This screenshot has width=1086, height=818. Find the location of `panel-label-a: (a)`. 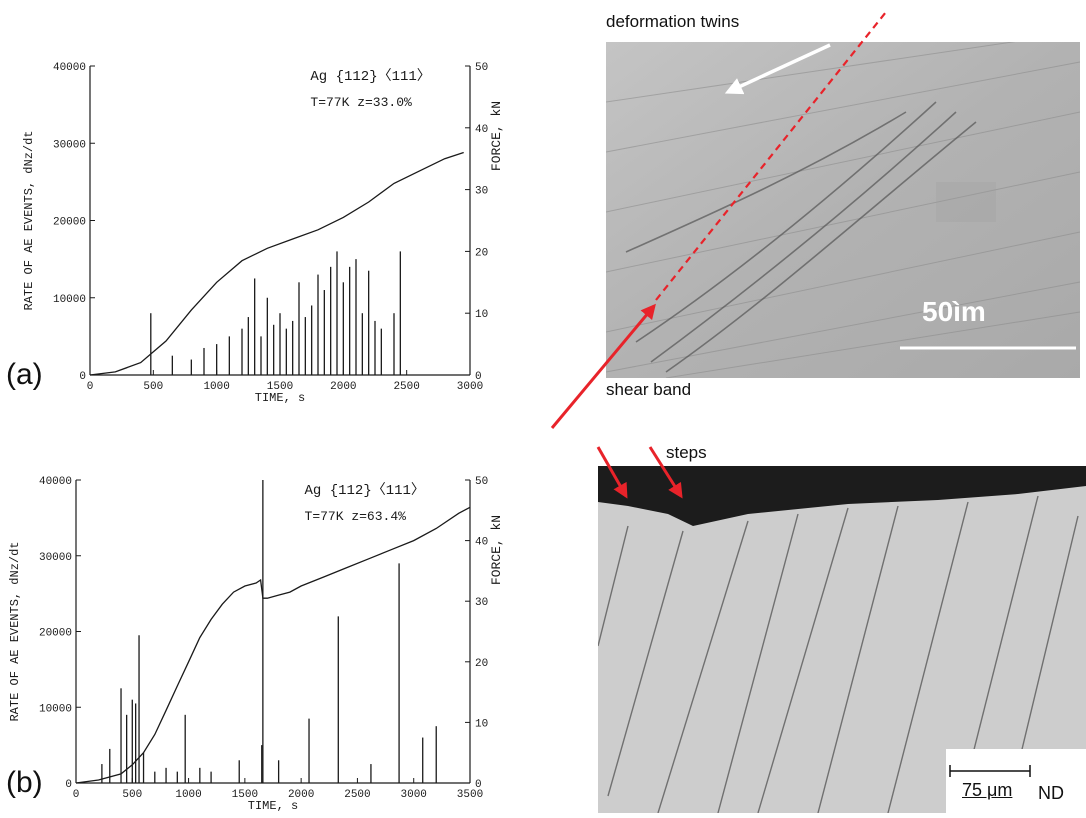

panel-label-a: (a) is located at coordinates (24, 374).